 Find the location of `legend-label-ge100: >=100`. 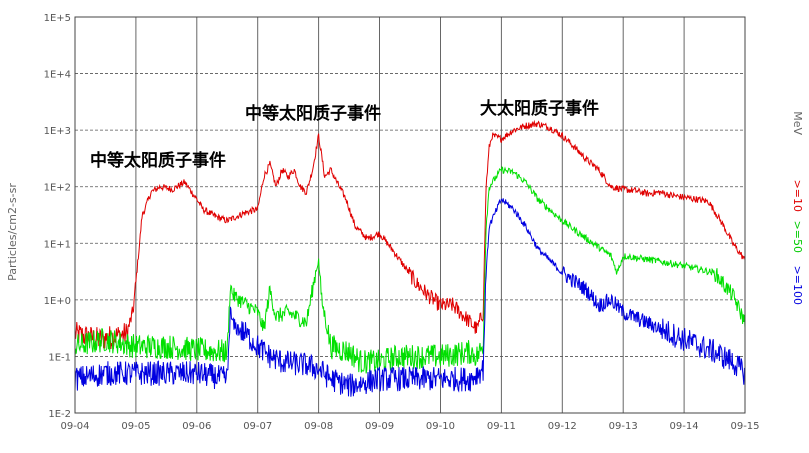

legend-label-ge100: >=100 is located at coordinates (797, 285).